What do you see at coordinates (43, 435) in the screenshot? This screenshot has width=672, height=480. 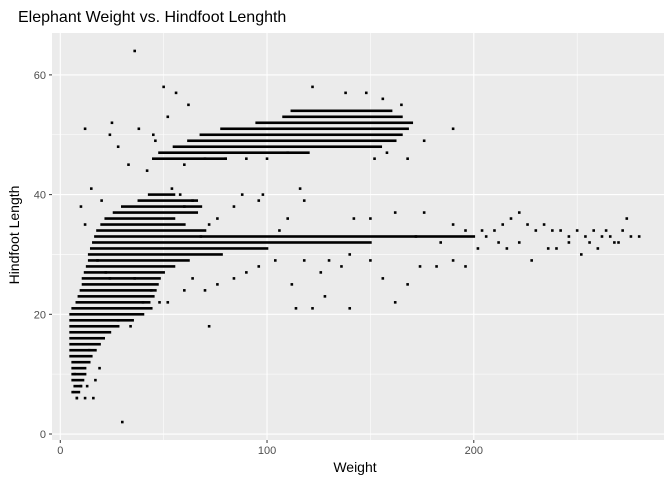 I see `y-tick-label: 0` at bounding box center [43, 435].